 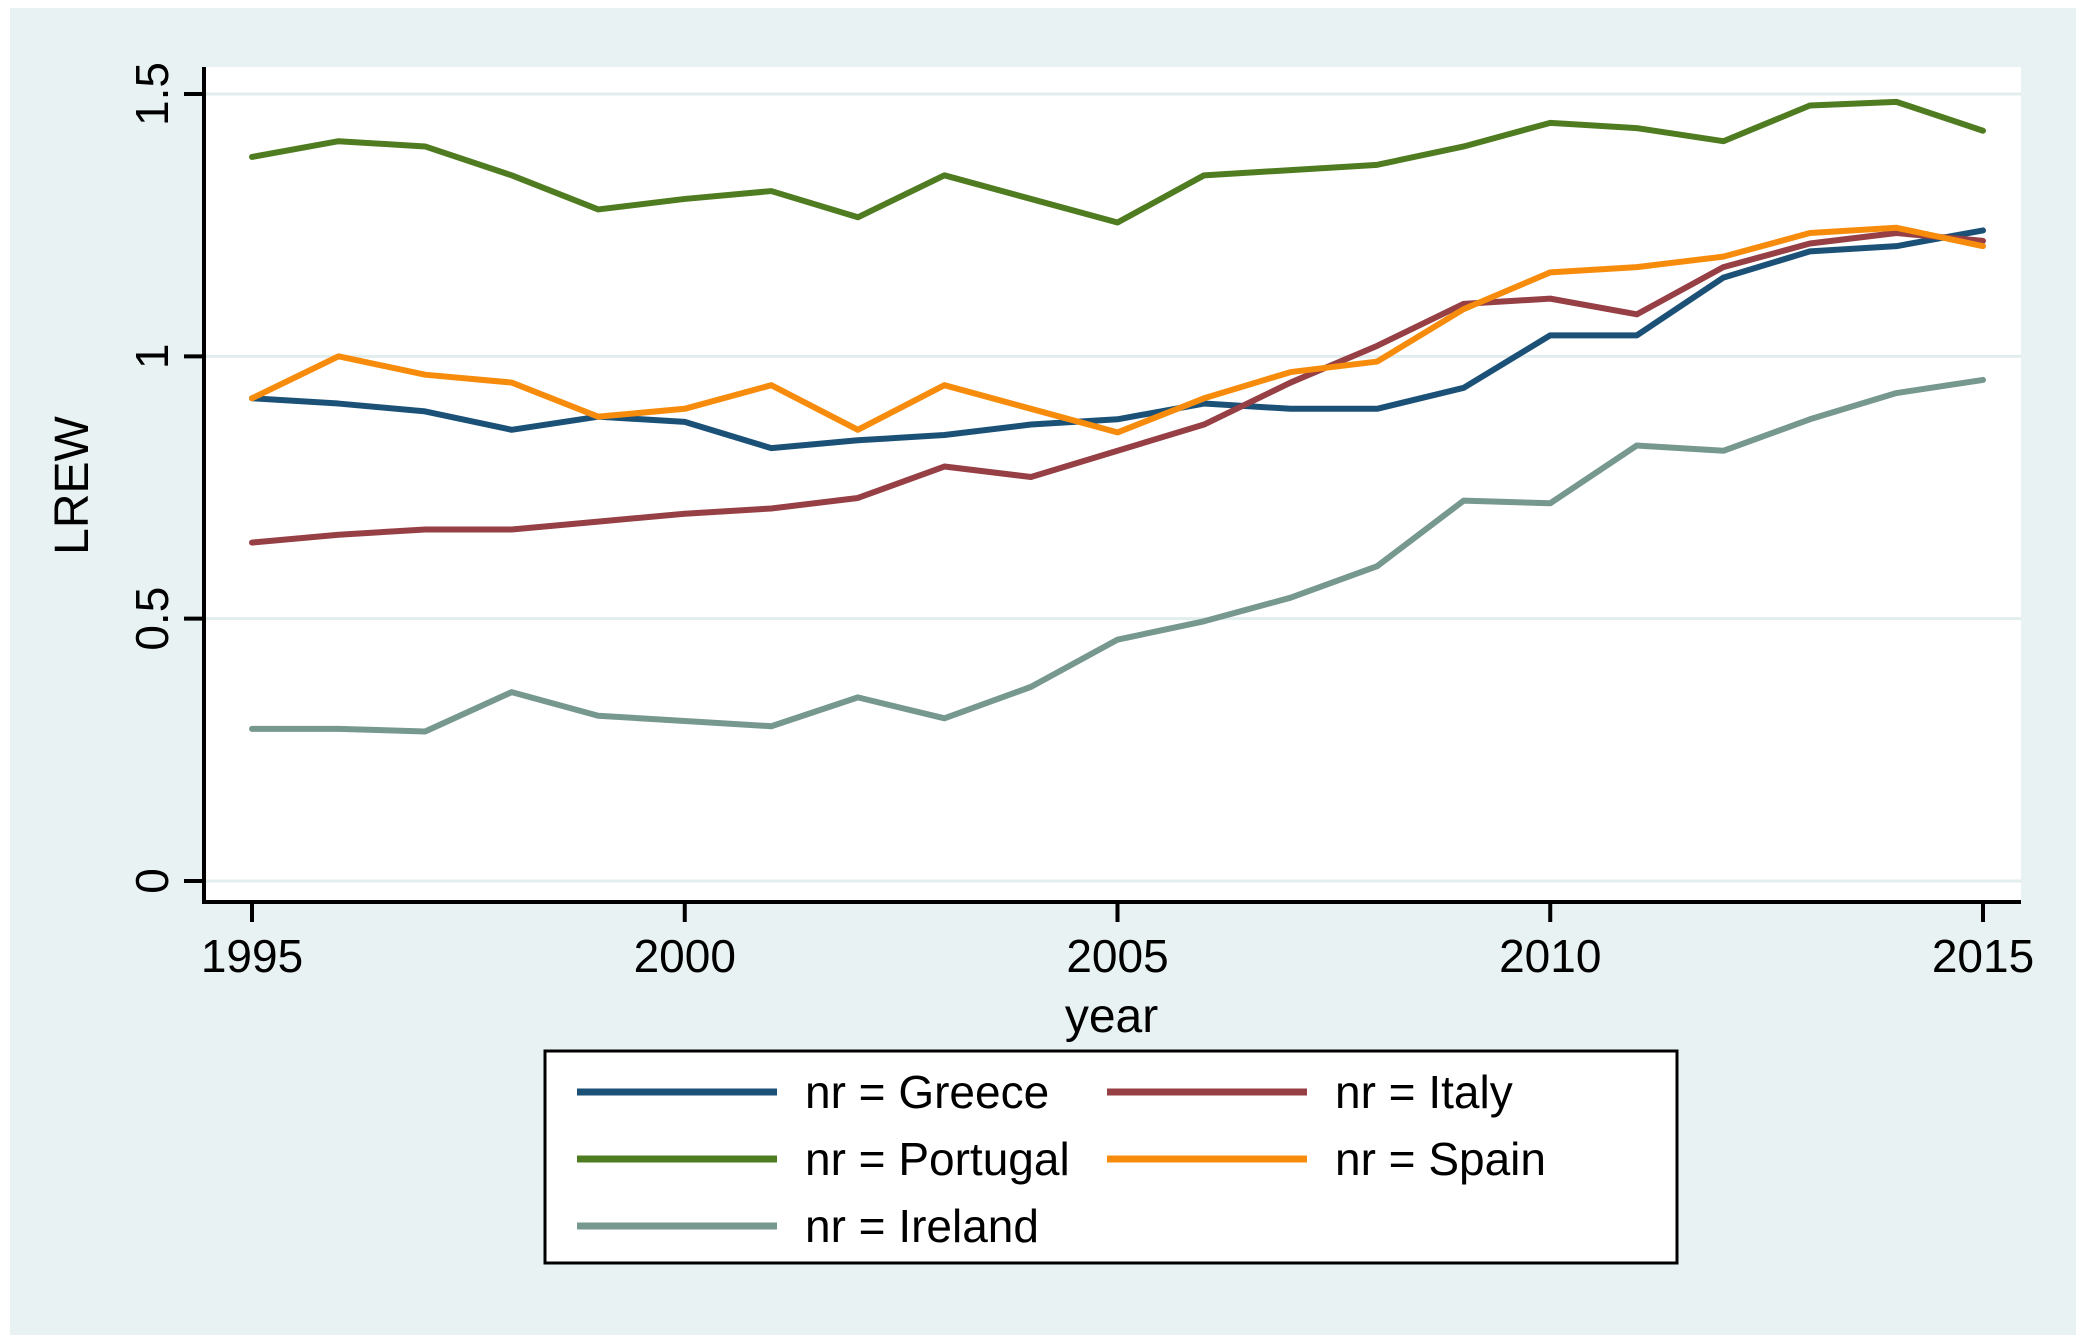 What do you see at coordinates (152, 94) in the screenshot?
I see `y-tick-label-1.5: 1.5` at bounding box center [152, 94].